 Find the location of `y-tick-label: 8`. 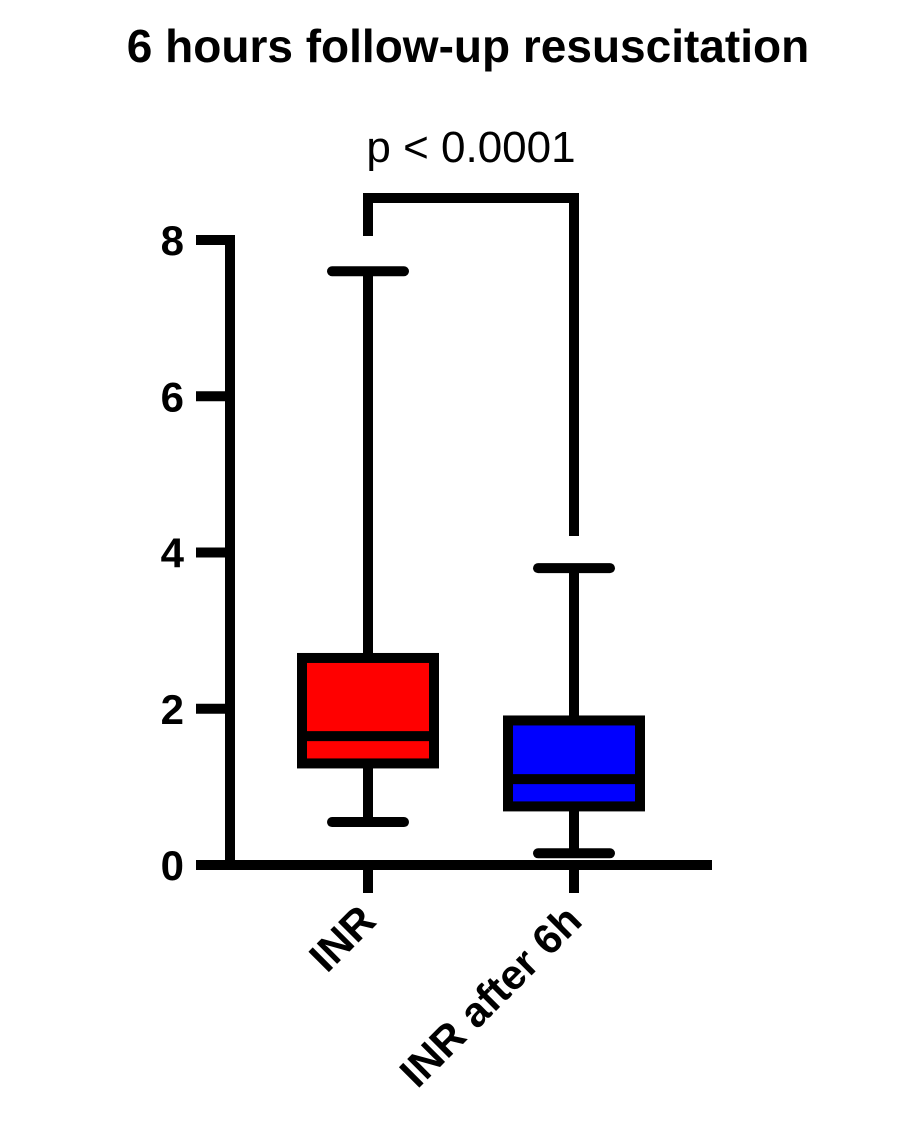

y-tick-label: 8 is located at coordinates (172, 240).